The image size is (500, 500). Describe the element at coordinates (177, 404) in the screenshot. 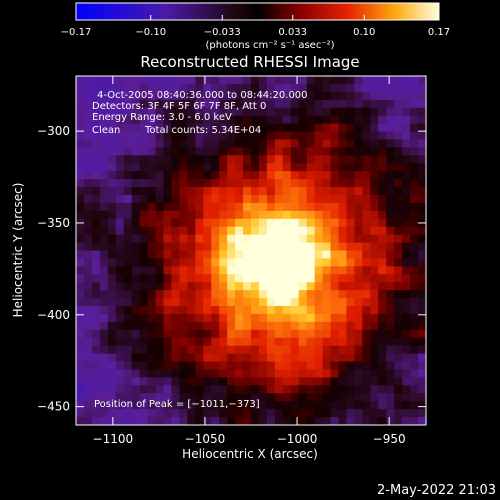

I see `annotation-peak-position: Position of Peak = [−1011,−373]` at that location.